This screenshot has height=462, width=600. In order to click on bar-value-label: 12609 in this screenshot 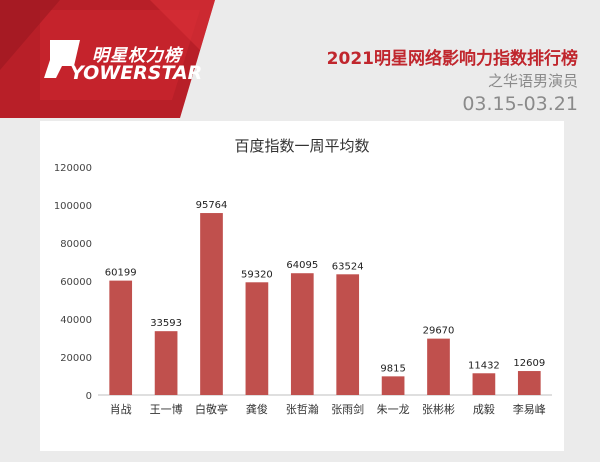, I will do `click(529, 363)`.